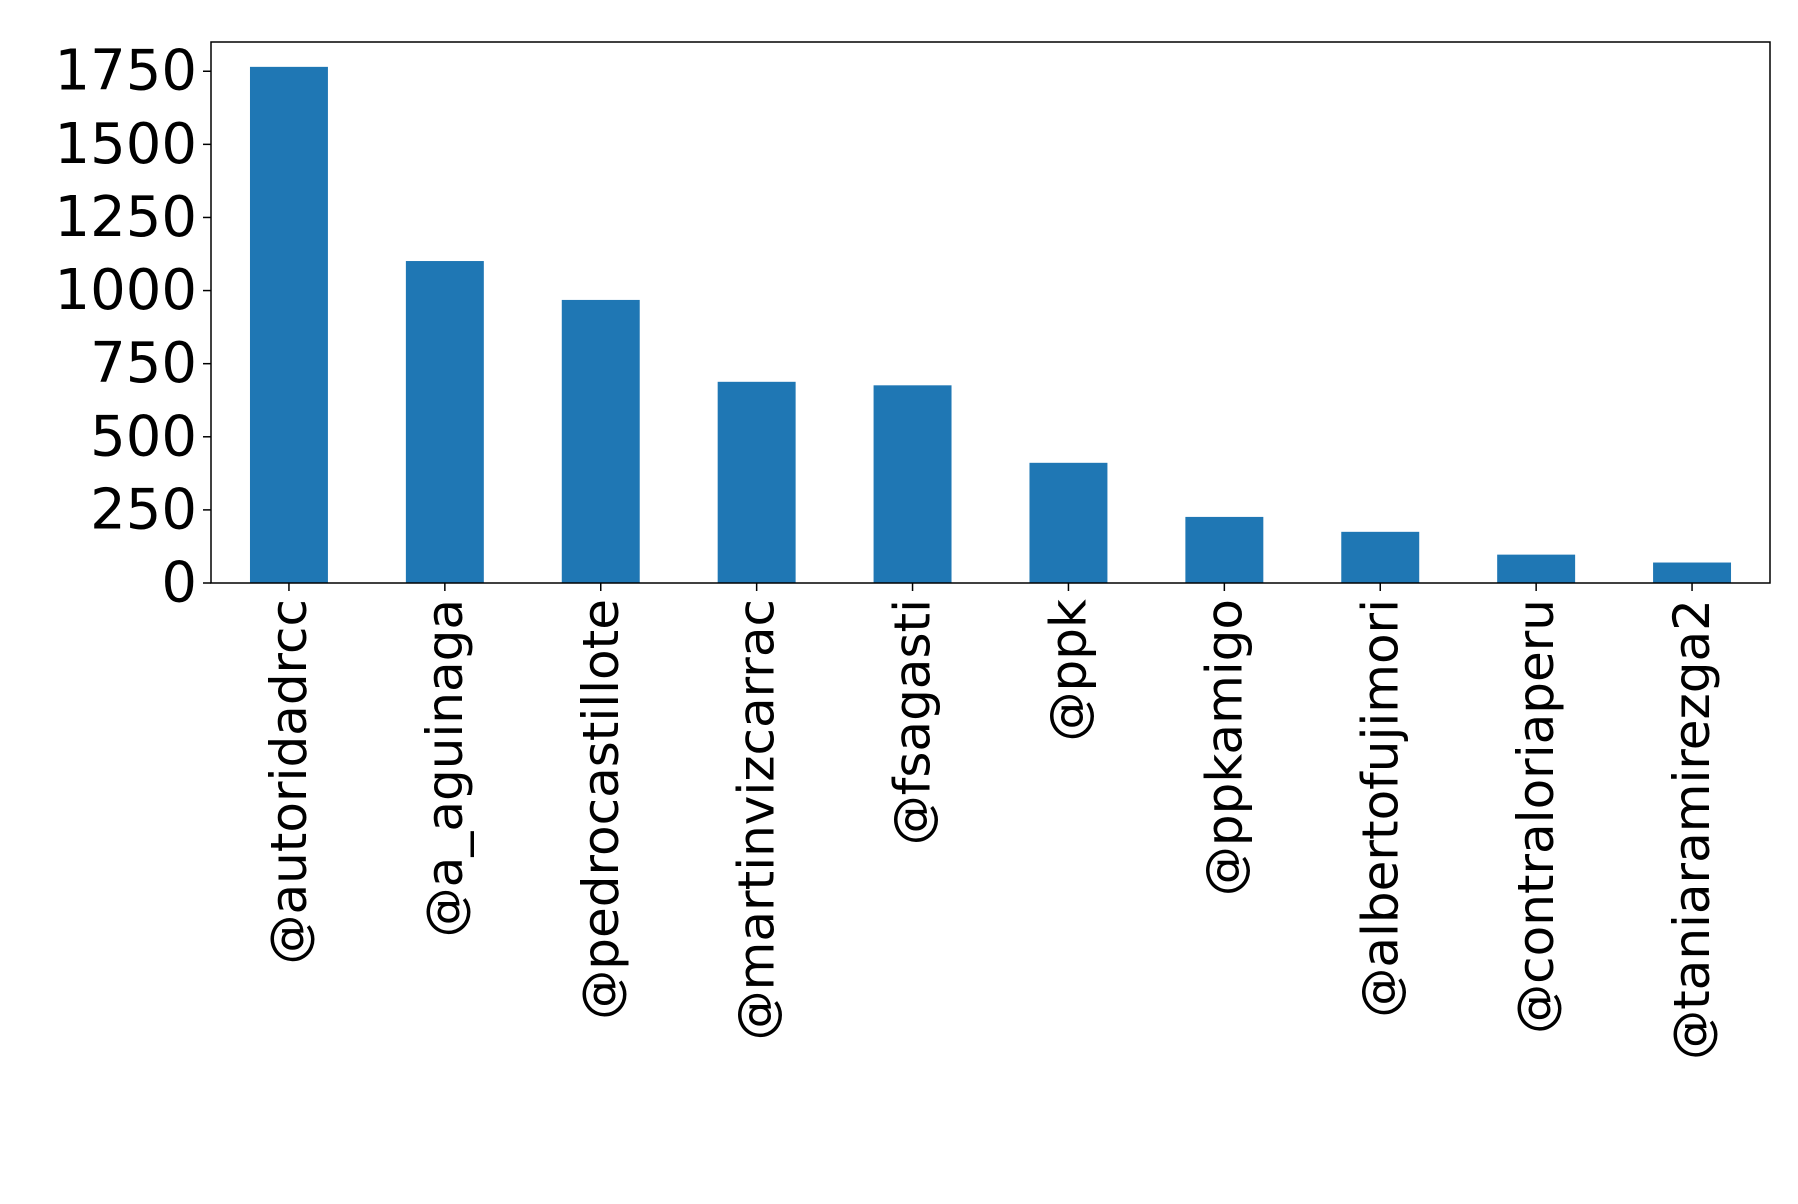 This screenshot has width=1798, height=1204. I want to click on bar-martinvizcarrac, so click(756, 482).